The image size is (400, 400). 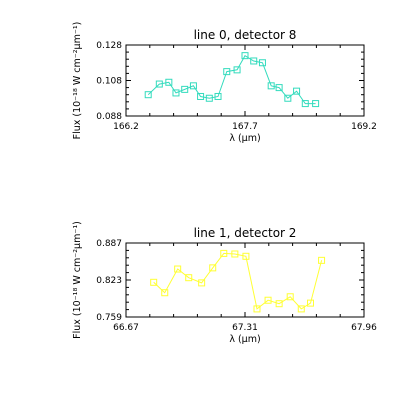 What do you see at coordinates (364, 127) in the screenshot?
I see `x-tick-label: 169.2` at bounding box center [364, 127].